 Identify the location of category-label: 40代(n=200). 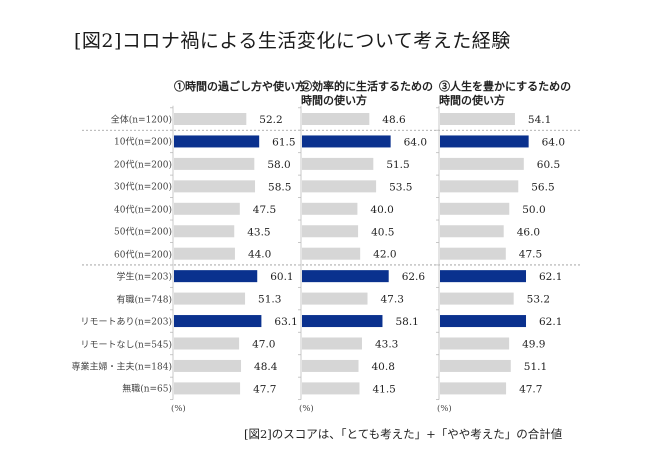
(143, 210).